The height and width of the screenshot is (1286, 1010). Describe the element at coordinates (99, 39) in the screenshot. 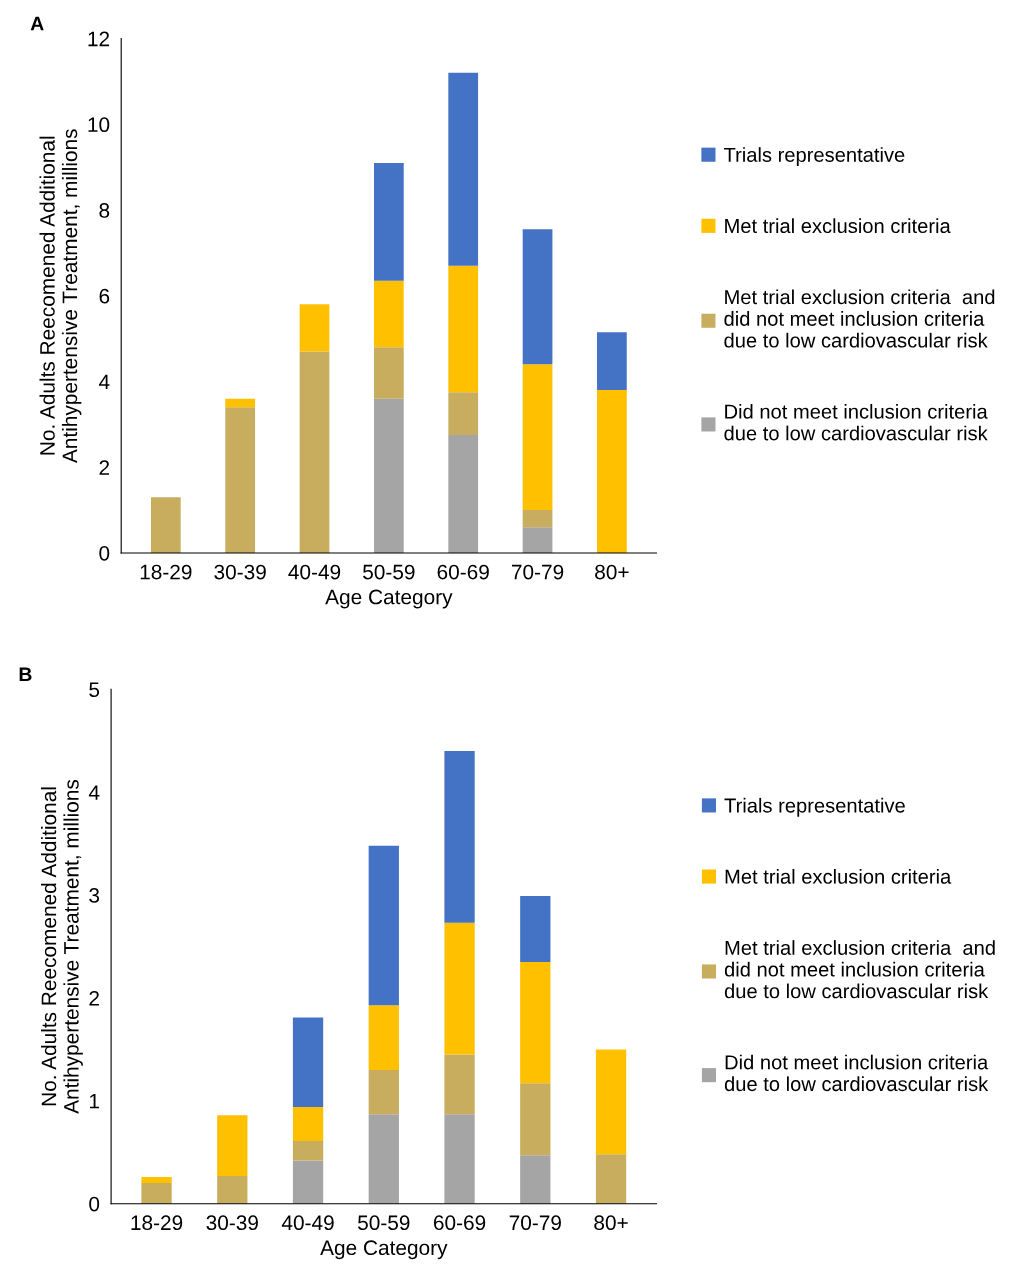

I see `y-tick-label: 12` at that location.